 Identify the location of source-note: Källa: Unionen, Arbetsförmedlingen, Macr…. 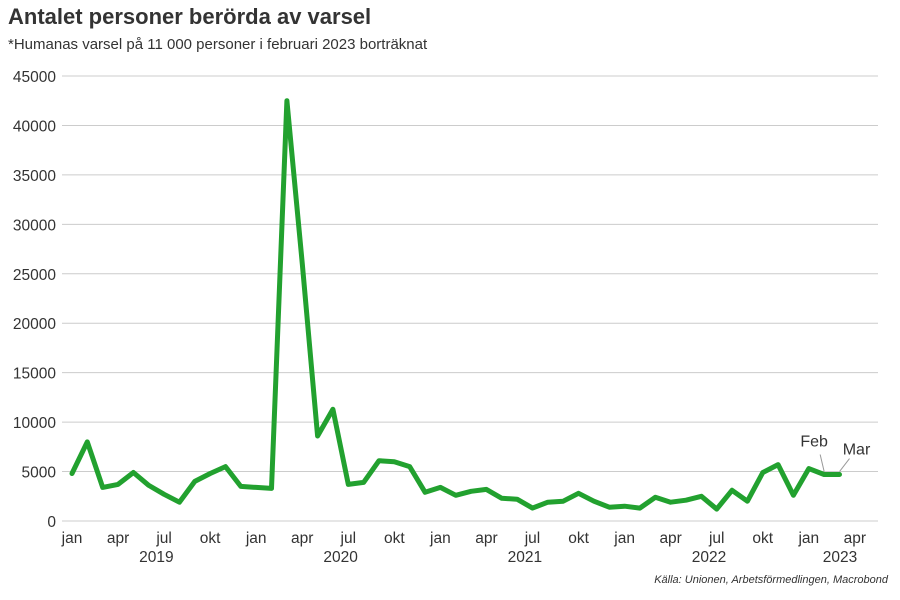
(771, 580).